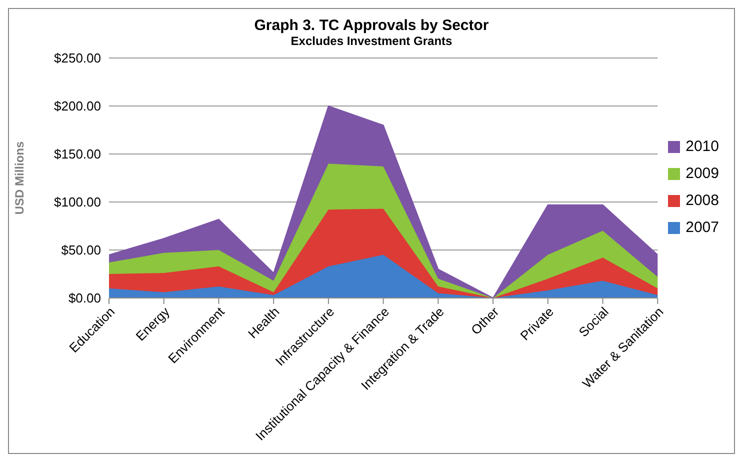 This screenshot has height=462, width=743. I want to click on legend-label: 2010, so click(702, 146).